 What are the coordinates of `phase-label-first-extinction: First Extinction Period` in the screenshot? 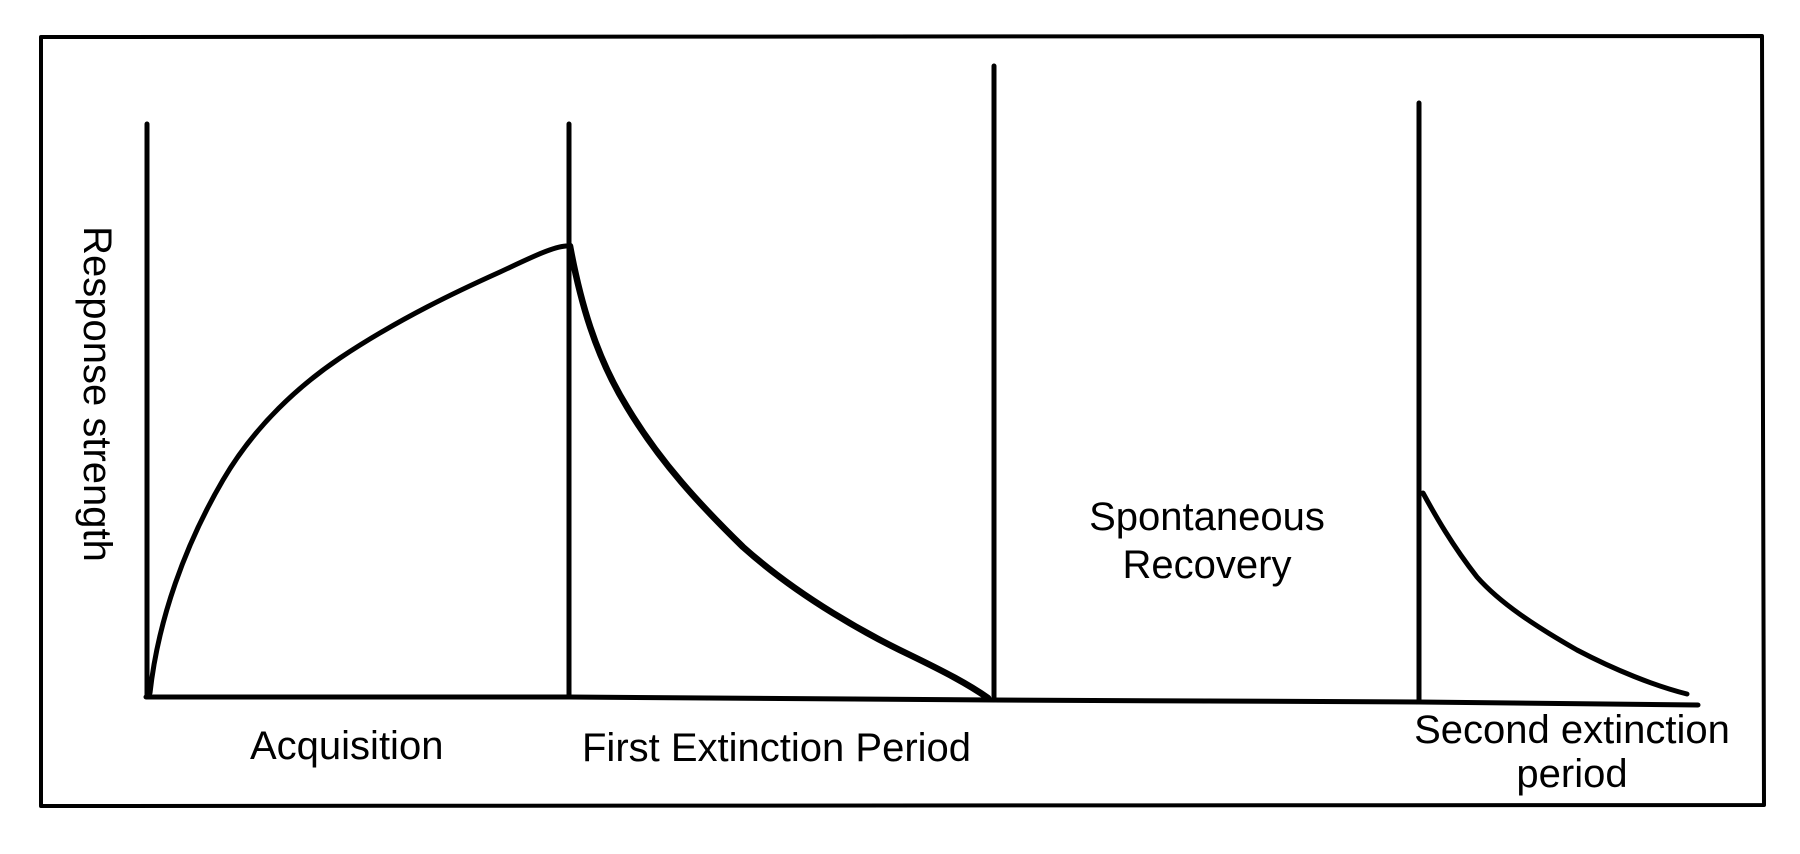 It's located at (777, 748).